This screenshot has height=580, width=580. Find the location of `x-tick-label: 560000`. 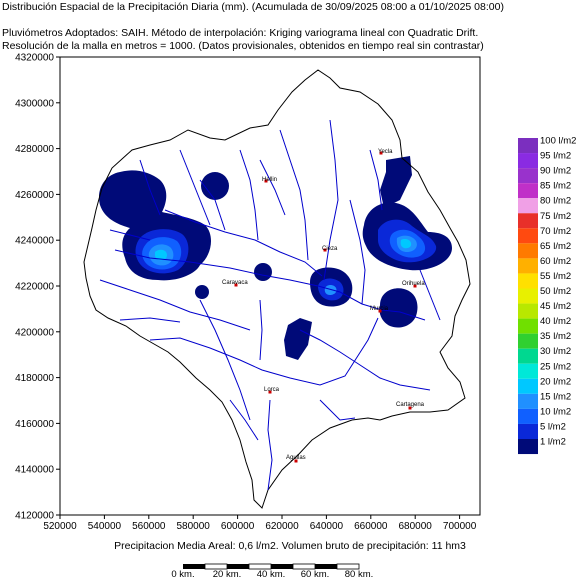

x-tick-label: 560000 is located at coordinates (149, 526).